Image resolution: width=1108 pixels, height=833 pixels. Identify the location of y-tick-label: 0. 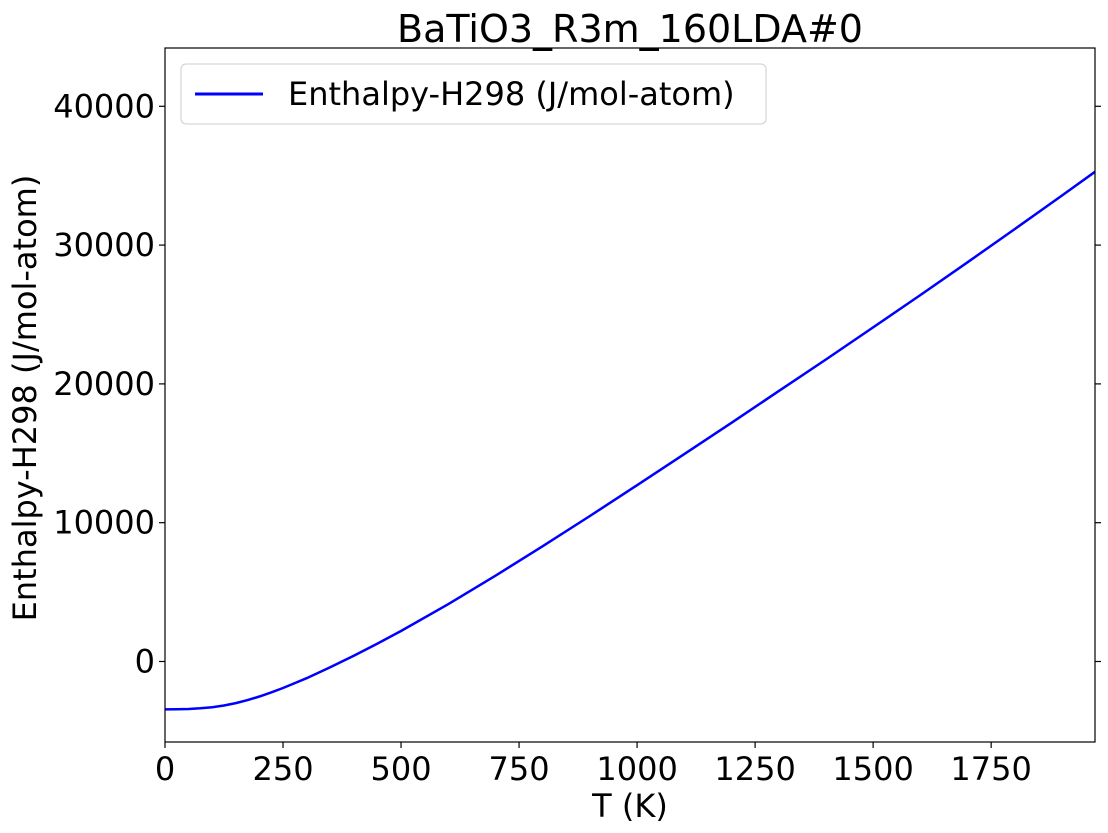
(145, 661).